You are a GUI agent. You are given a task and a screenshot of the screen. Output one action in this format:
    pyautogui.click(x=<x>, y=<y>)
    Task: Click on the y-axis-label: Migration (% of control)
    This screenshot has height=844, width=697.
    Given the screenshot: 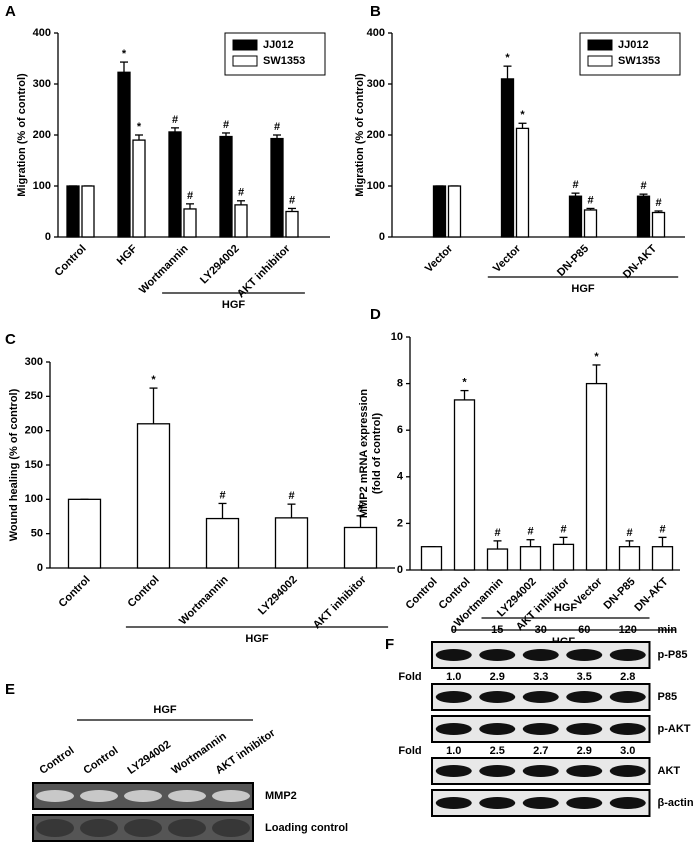 What is the action you would take?
    pyautogui.click(x=360, y=135)
    